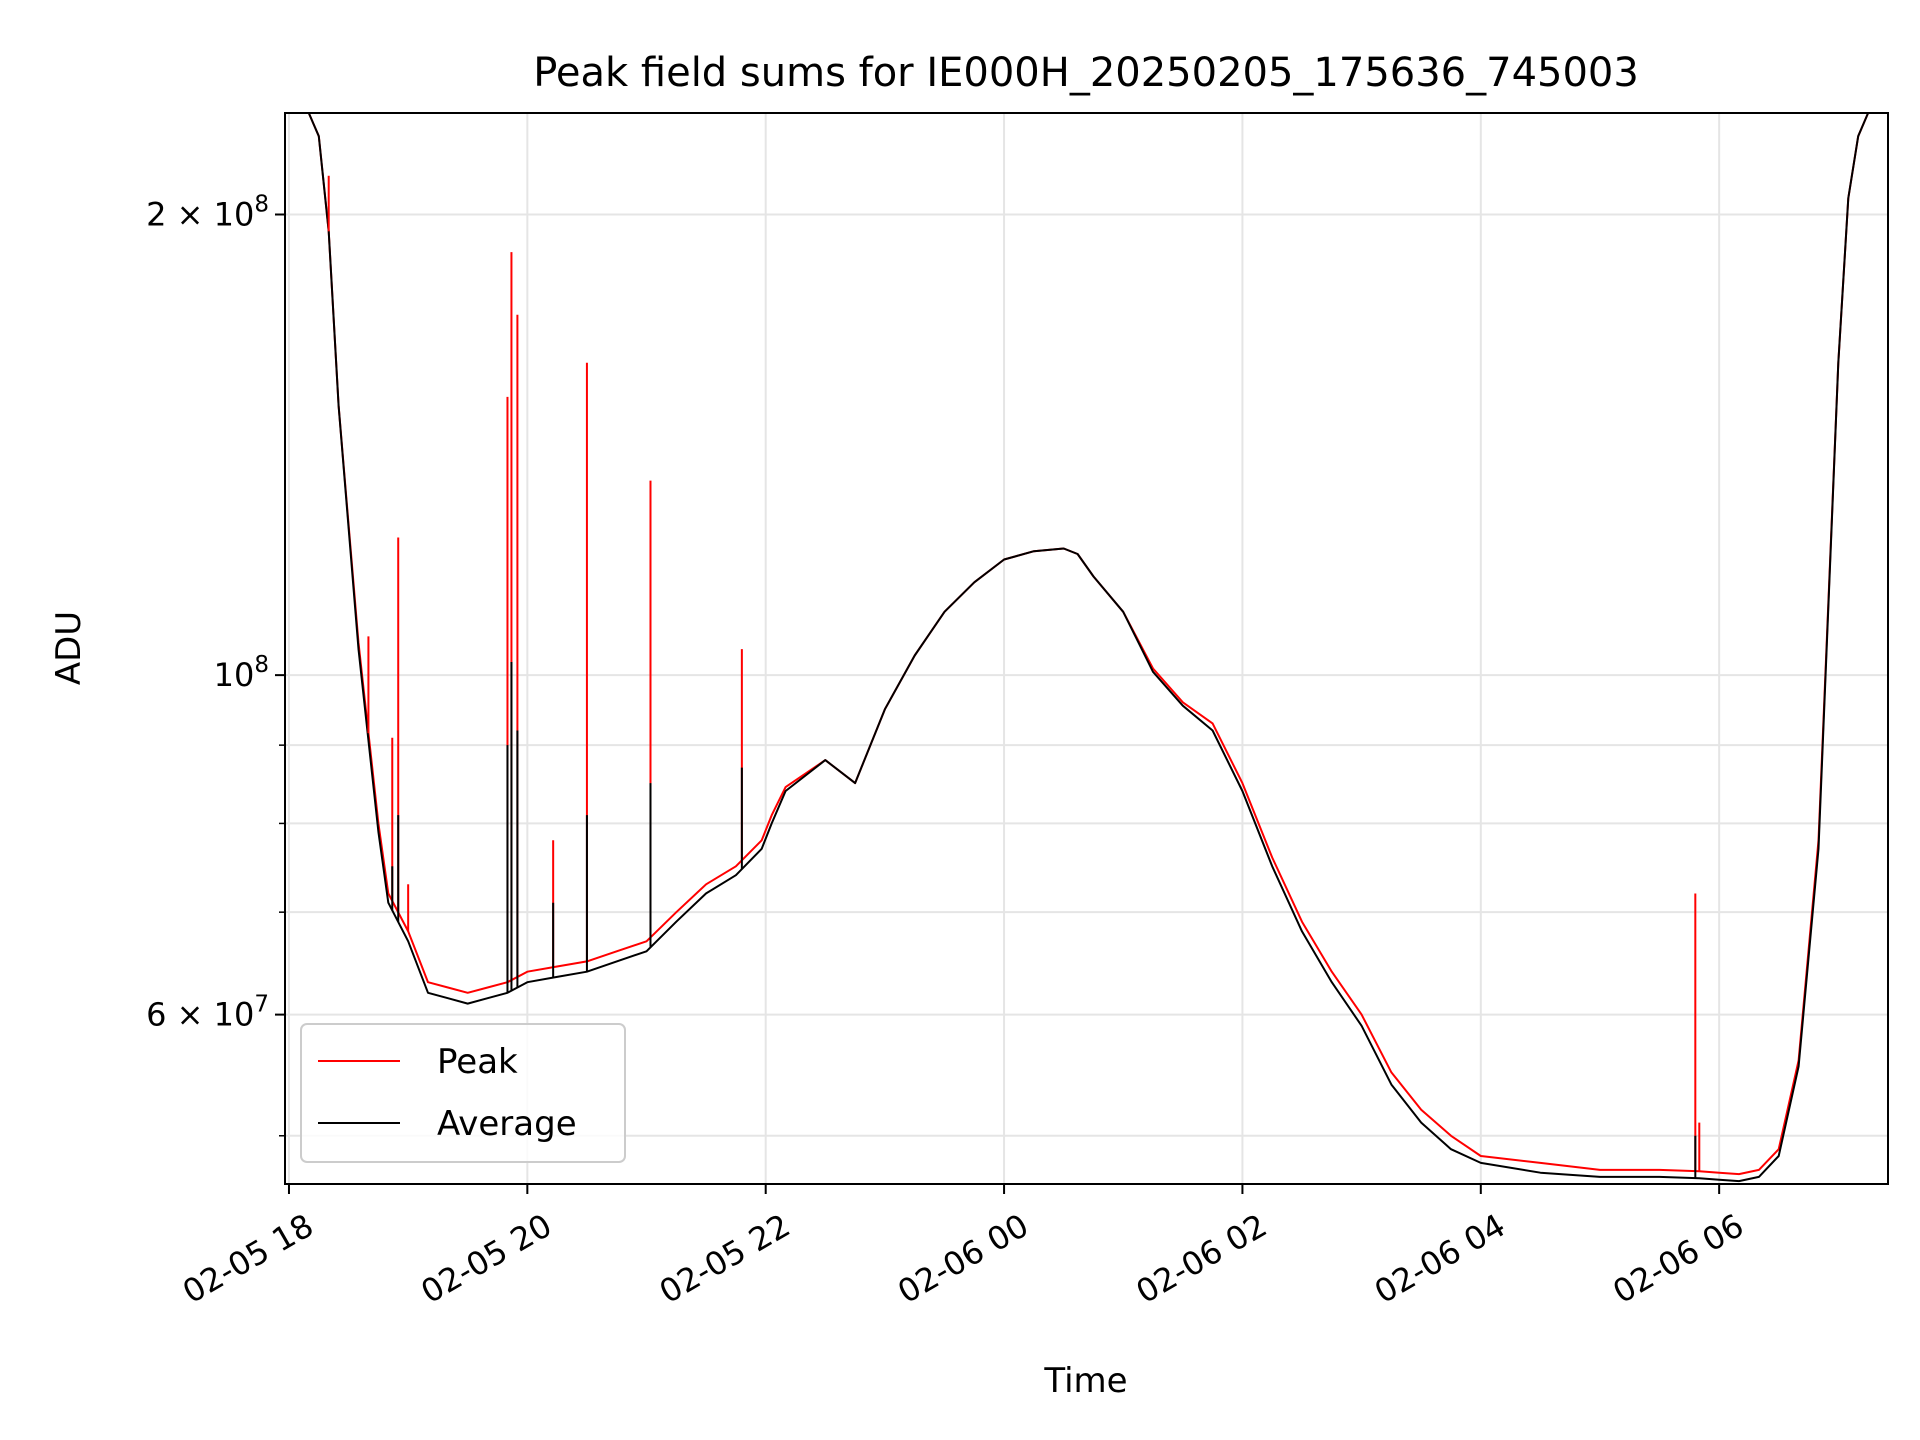  I want to click on x-axis-label: Time, so click(1085, 1381).